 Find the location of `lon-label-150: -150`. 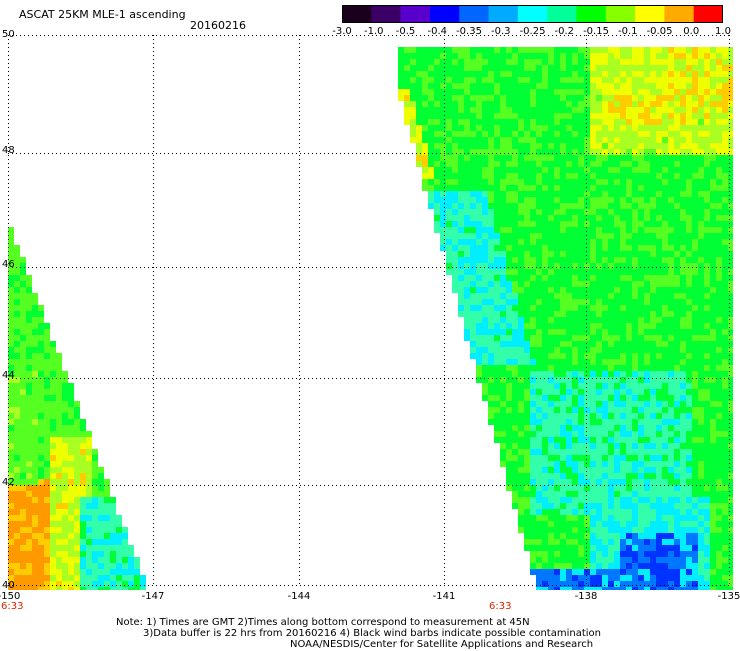

lon-label-150: -150 is located at coordinates (10, 596).